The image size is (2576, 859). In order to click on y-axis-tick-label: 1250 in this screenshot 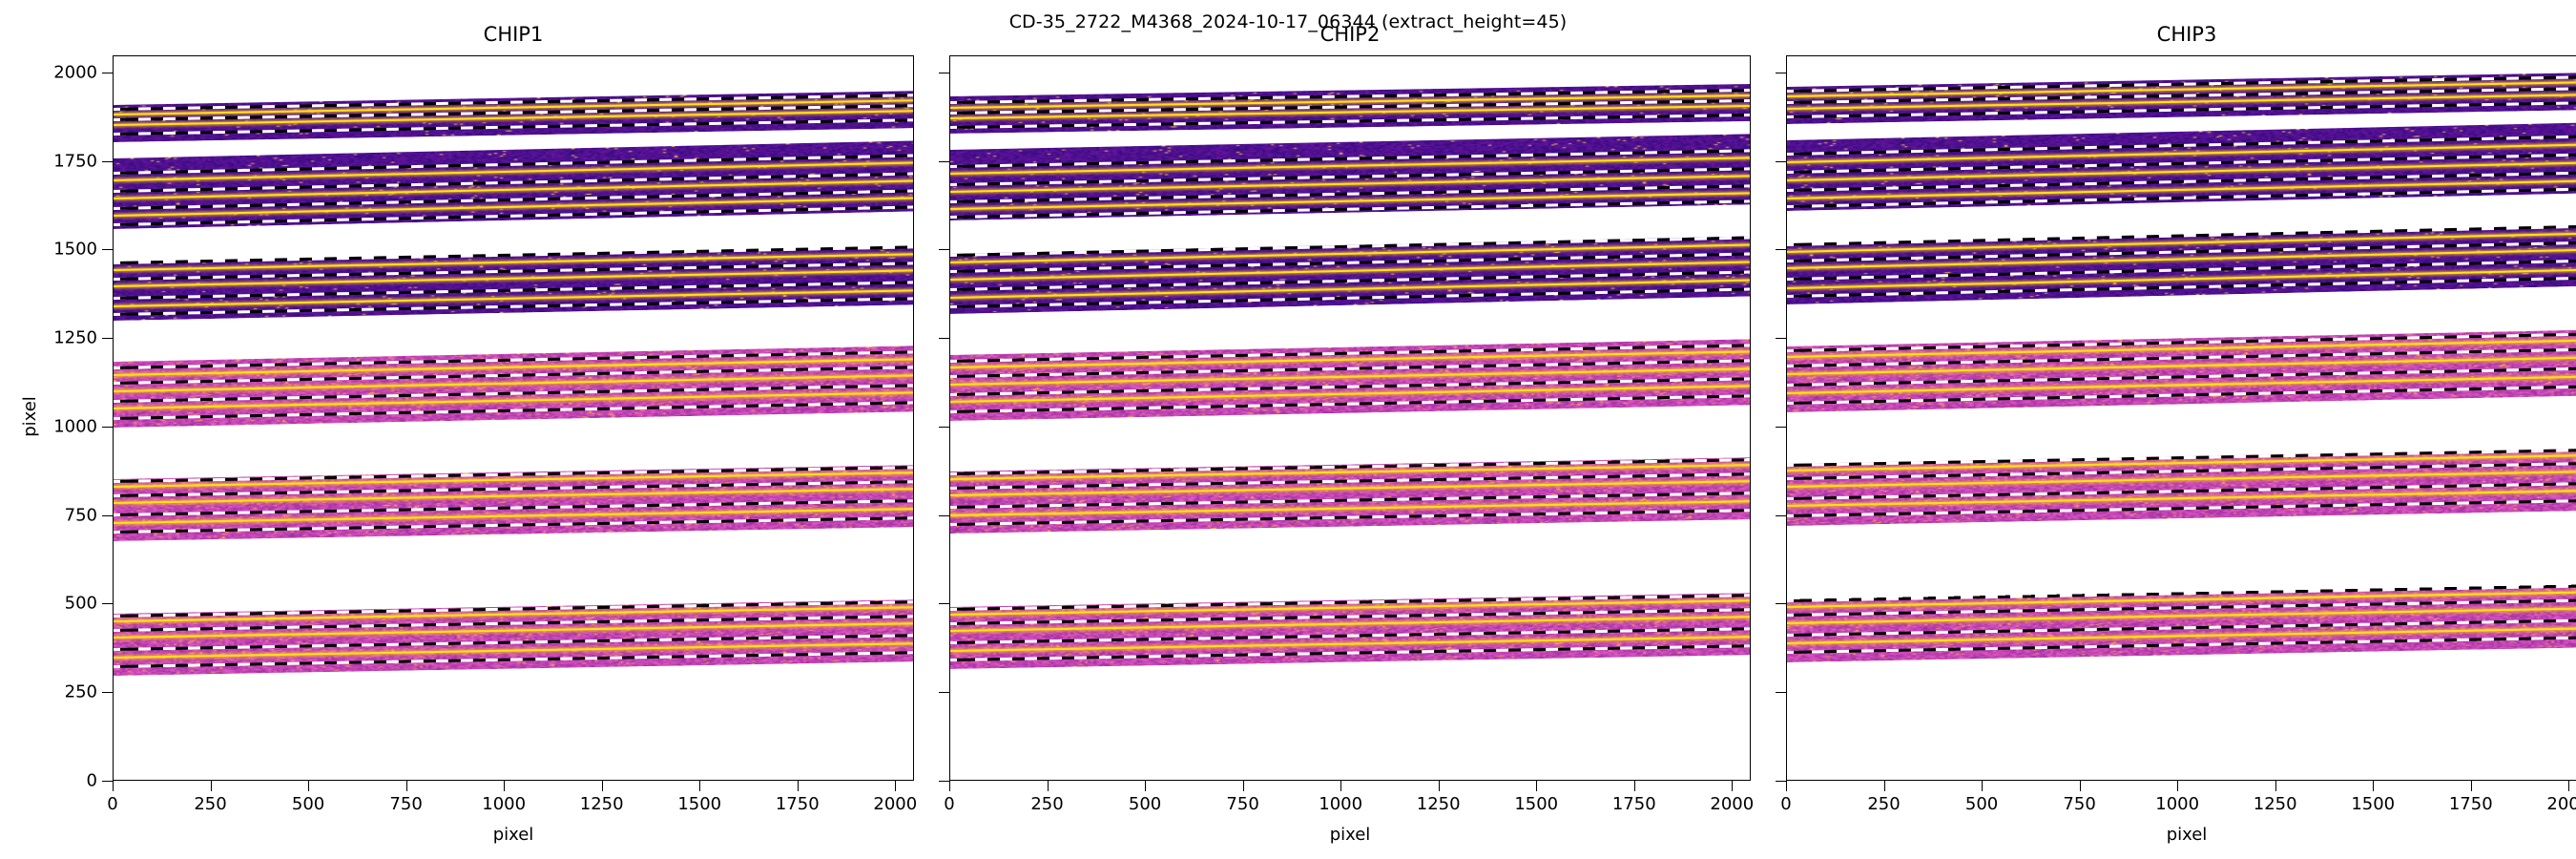, I will do `click(75, 337)`.